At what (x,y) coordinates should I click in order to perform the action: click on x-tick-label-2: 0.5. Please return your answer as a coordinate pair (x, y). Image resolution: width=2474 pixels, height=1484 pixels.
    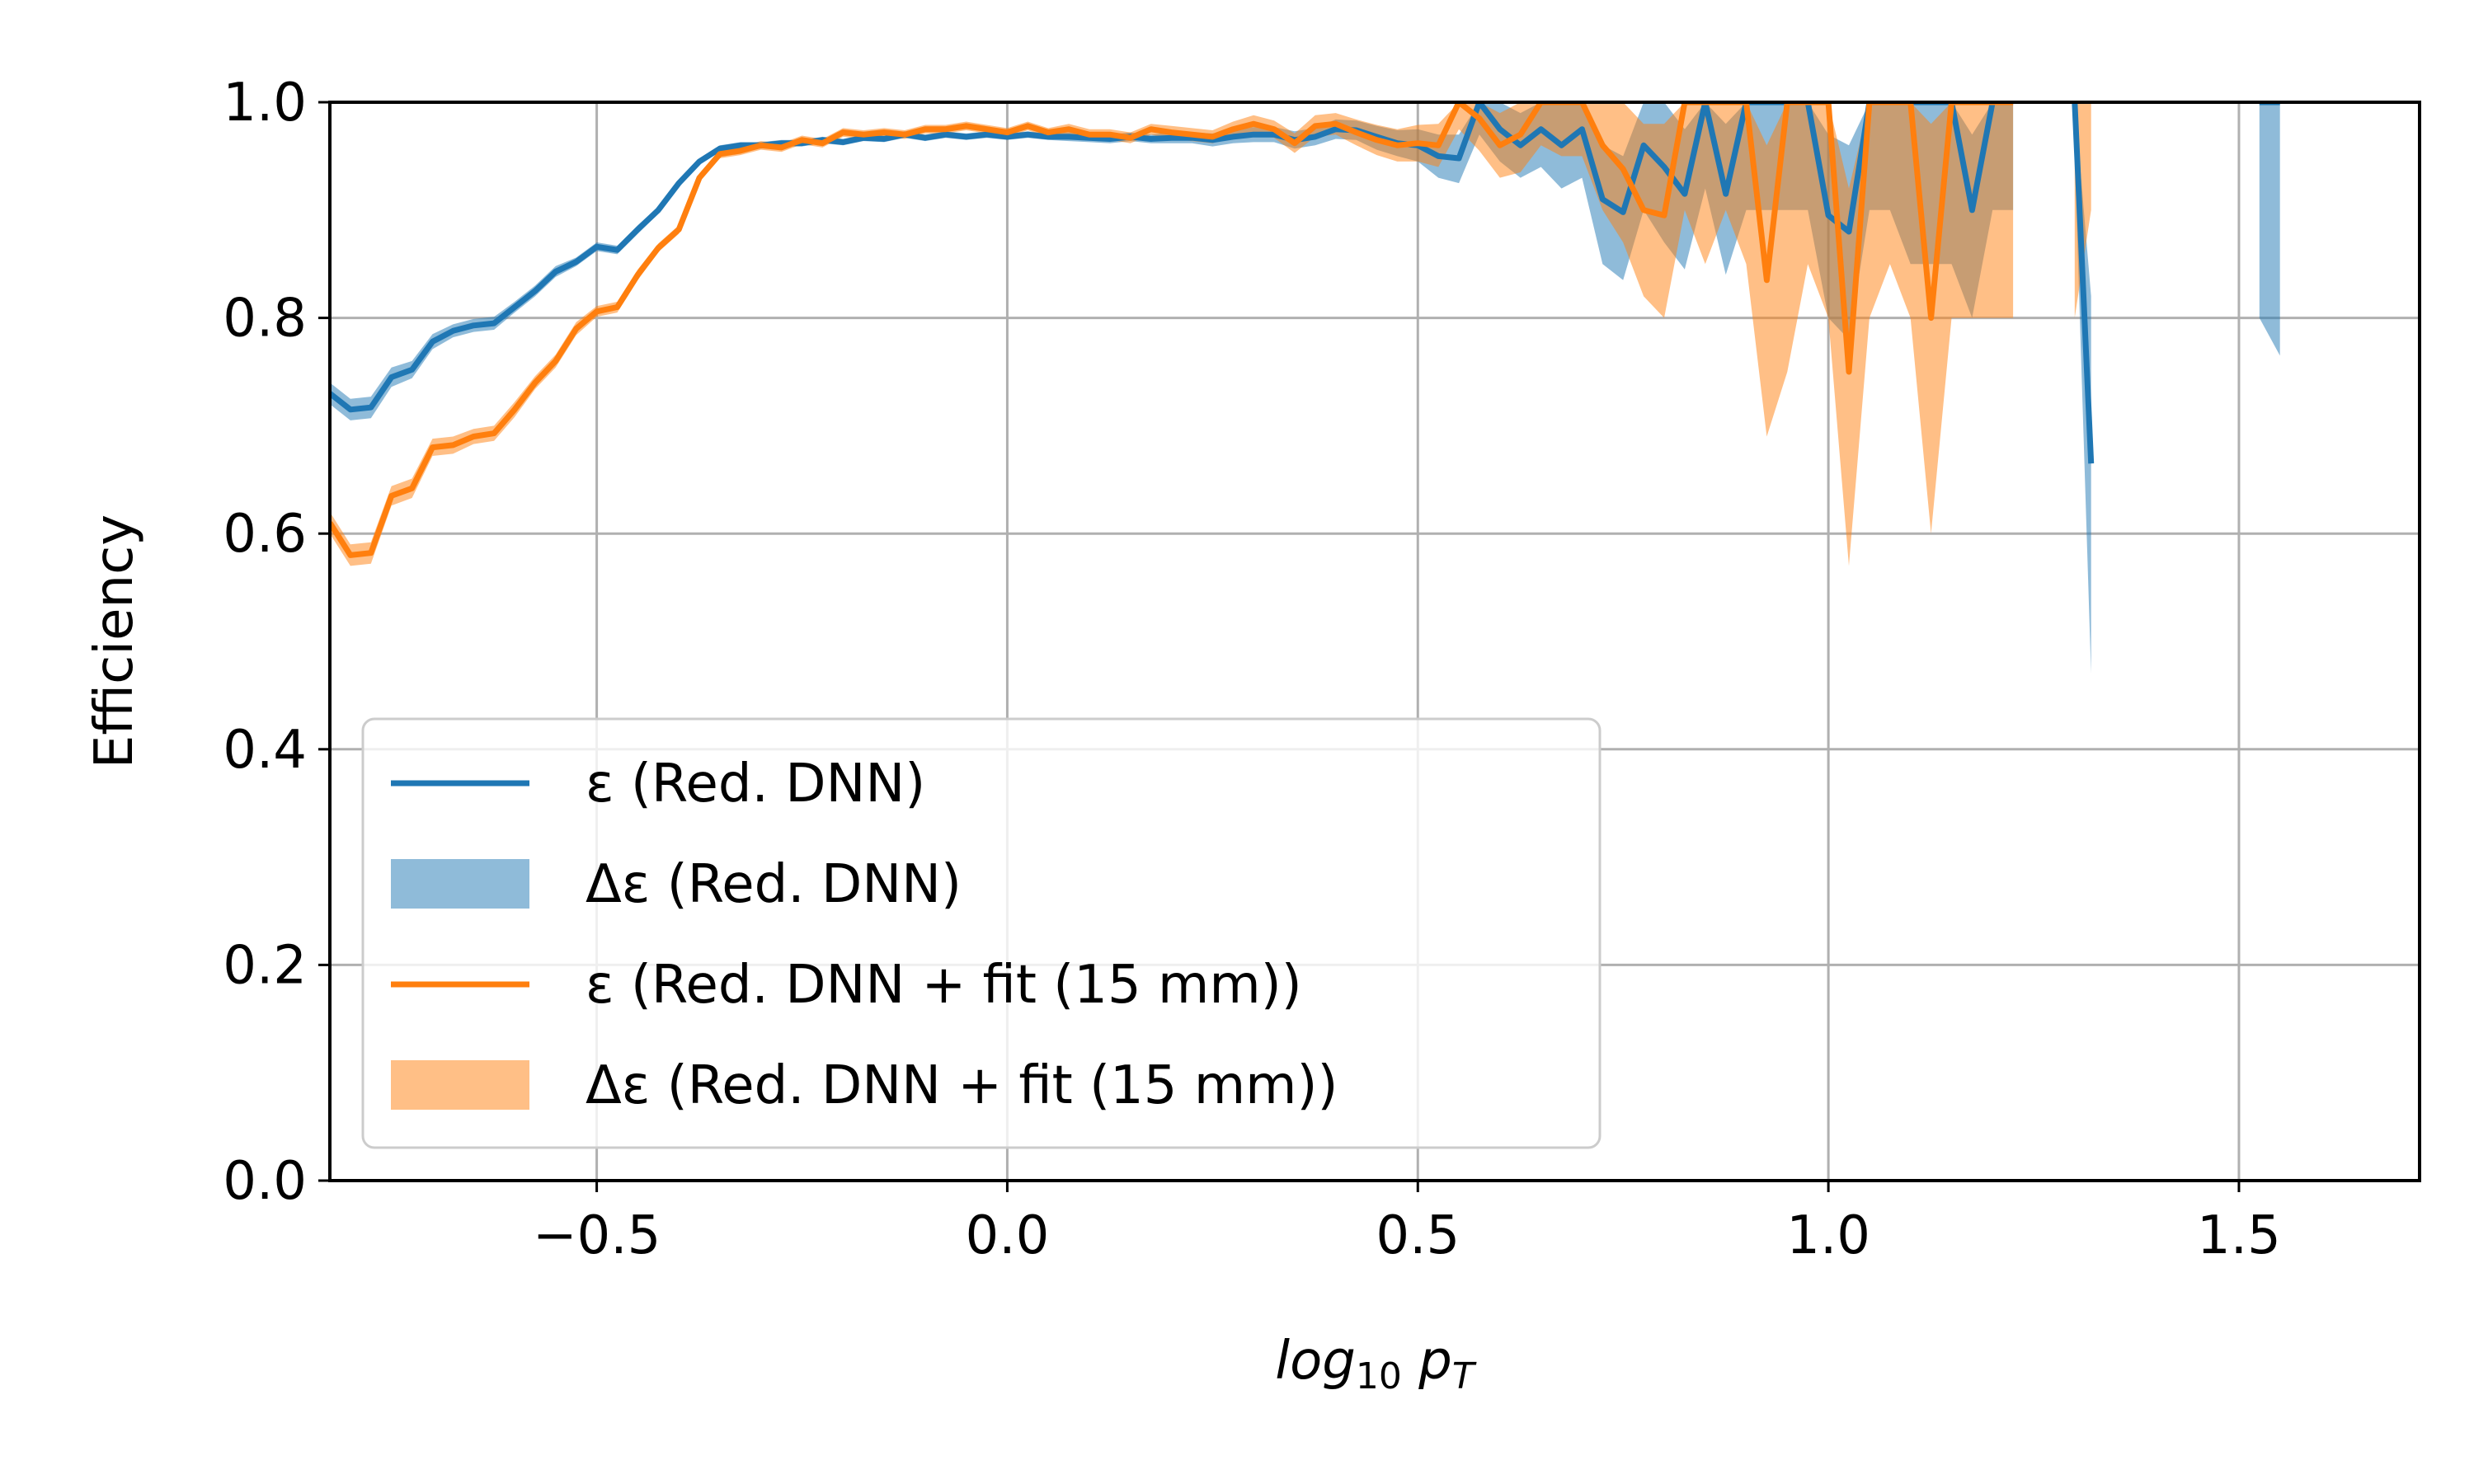
    Looking at the image, I should click on (1418, 1235).